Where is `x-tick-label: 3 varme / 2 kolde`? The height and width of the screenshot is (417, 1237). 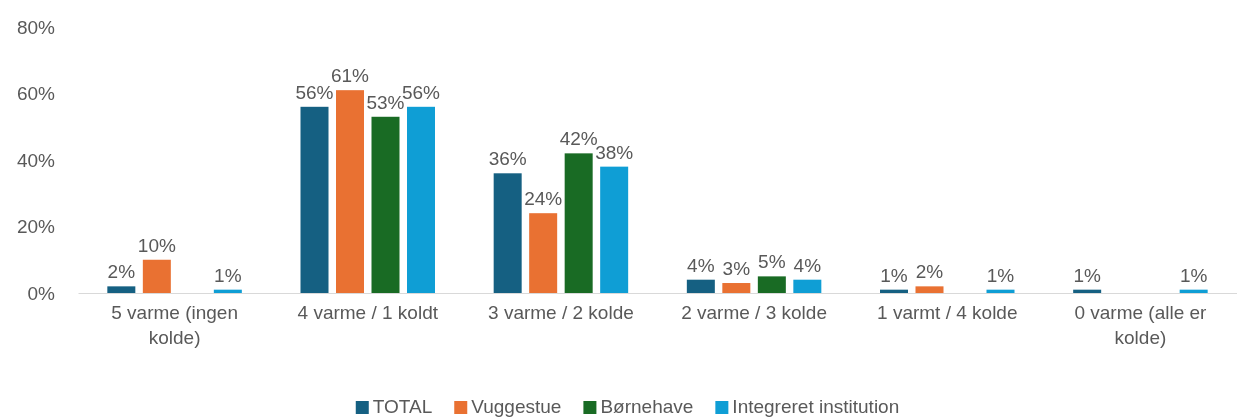 x-tick-label: 3 varme / 2 kolde is located at coordinates (561, 312).